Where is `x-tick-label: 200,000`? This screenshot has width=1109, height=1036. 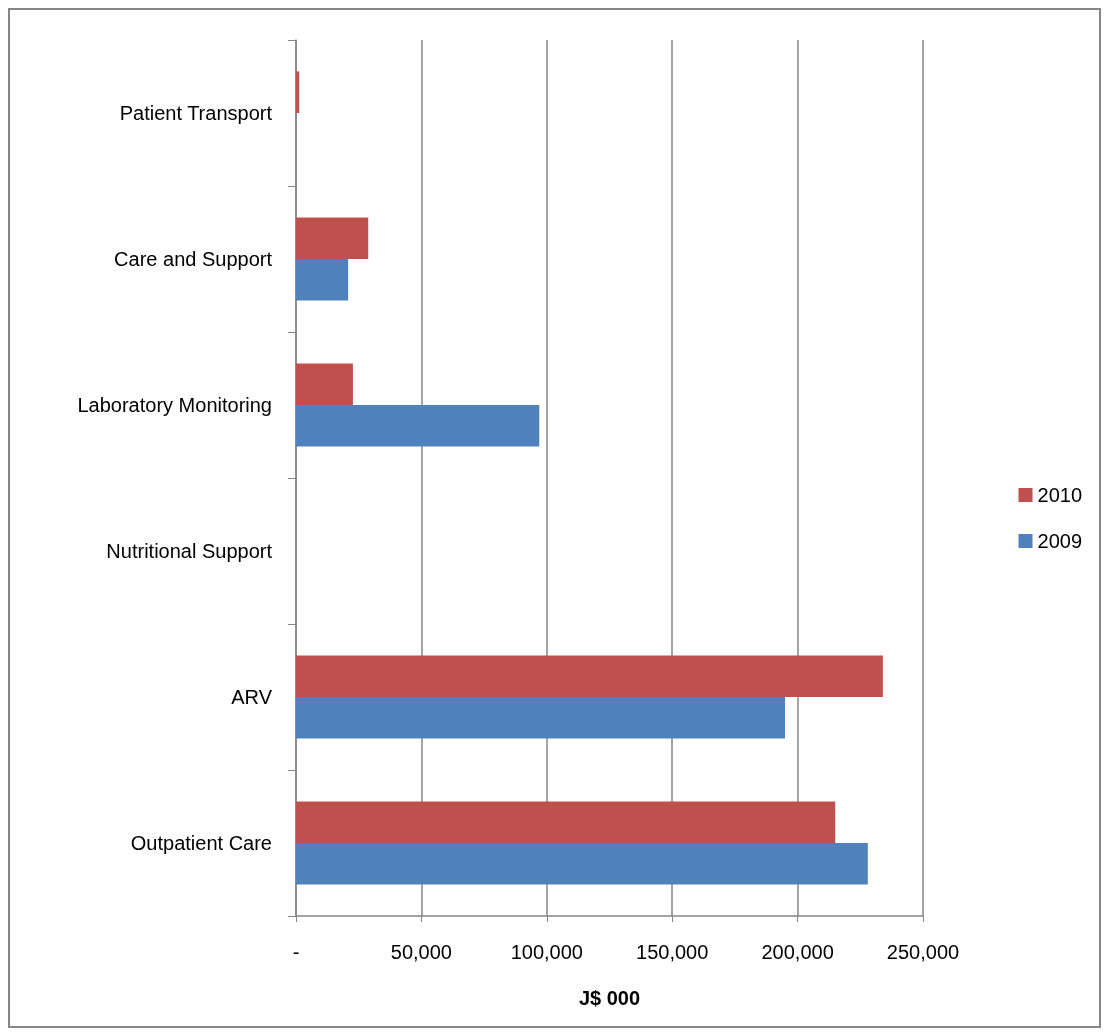
x-tick-label: 200,000 is located at coordinates (797, 952).